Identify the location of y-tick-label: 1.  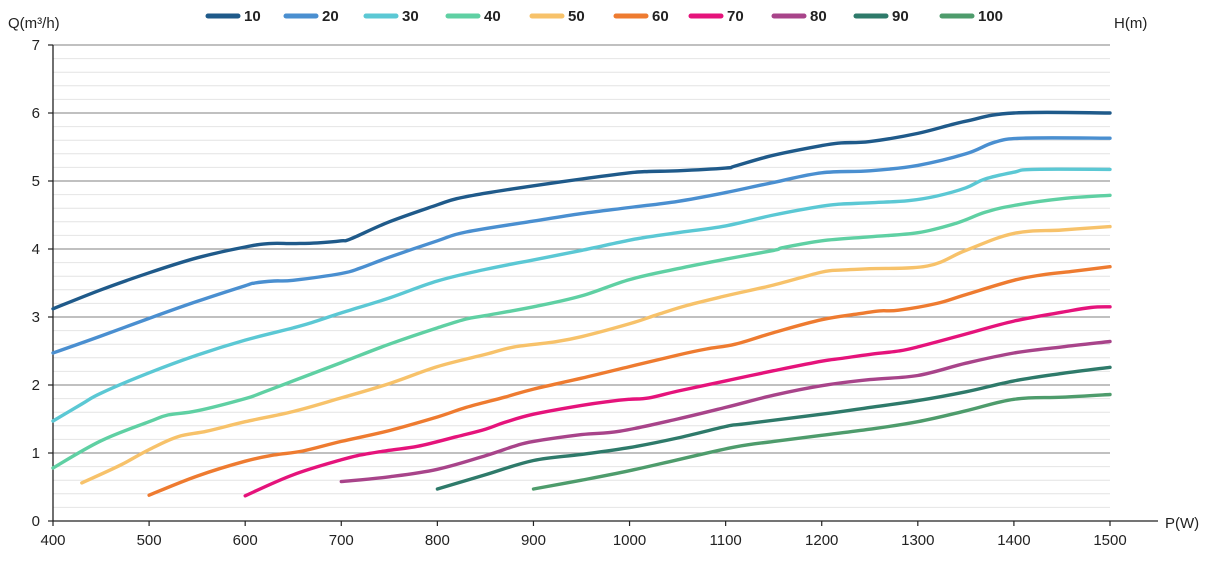
(36, 453).